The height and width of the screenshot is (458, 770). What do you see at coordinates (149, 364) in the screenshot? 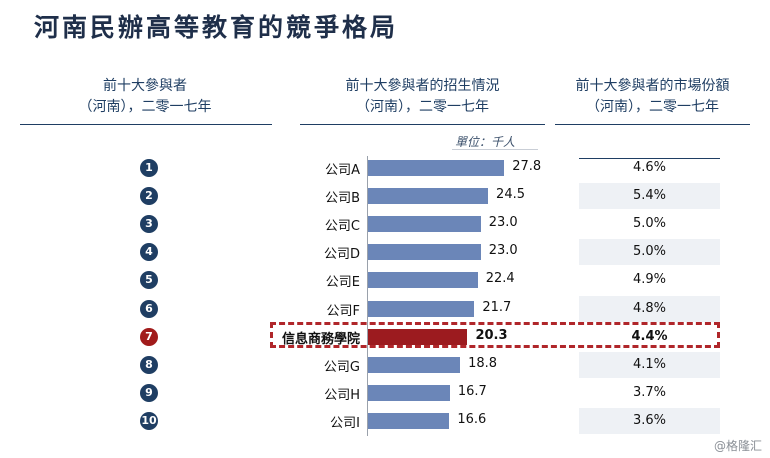
I see `rank-badge: 8` at bounding box center [149, 364].